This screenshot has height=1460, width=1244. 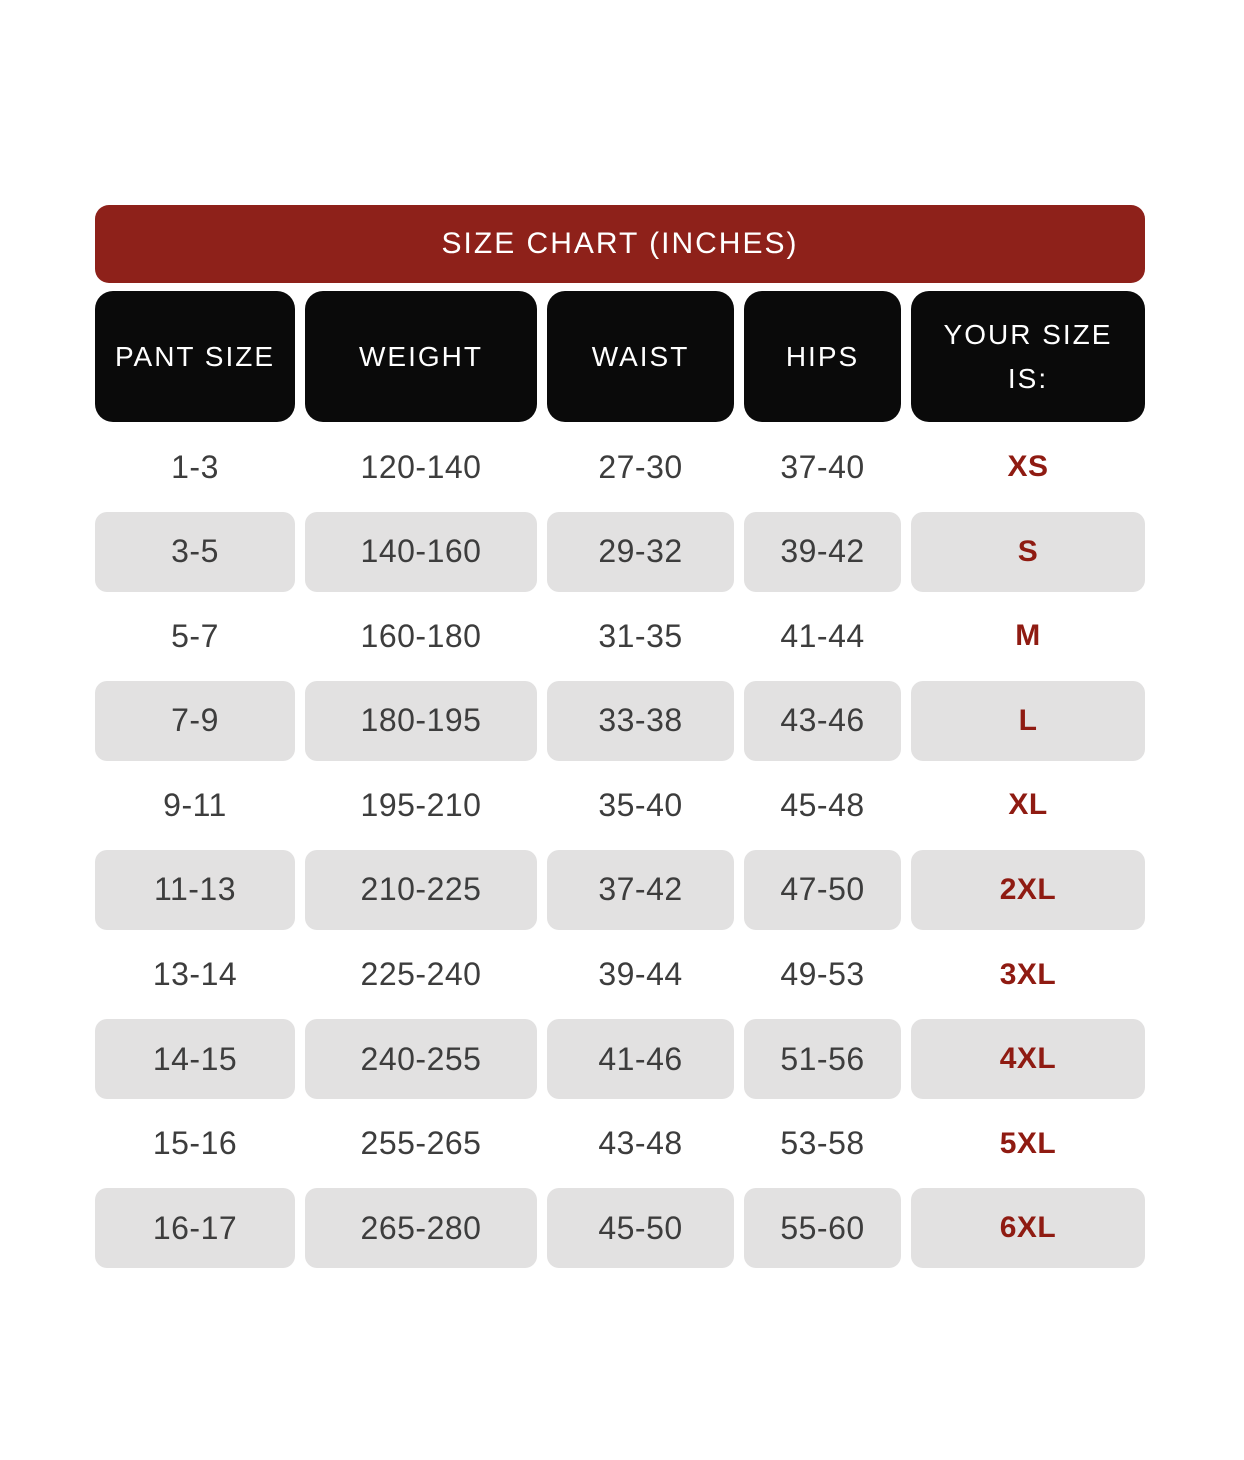 I want to click on cell-hips: 41-44, so click(x=822, y=635).